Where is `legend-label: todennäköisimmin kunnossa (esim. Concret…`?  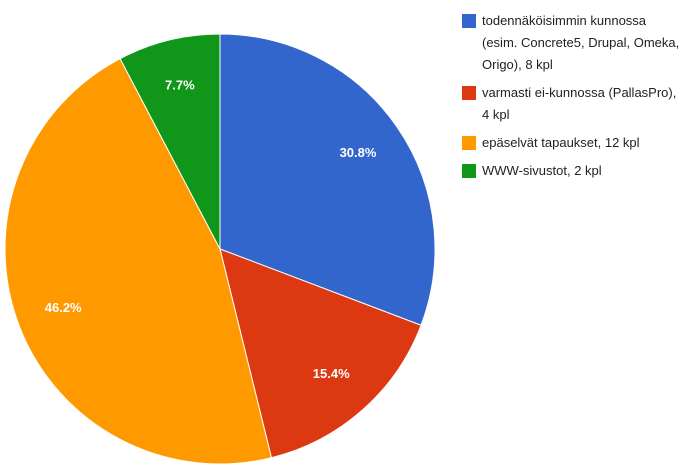 legend-label: todennäköisimmin kunnossa (esim. Concret… is located at coordinates (581, 42).